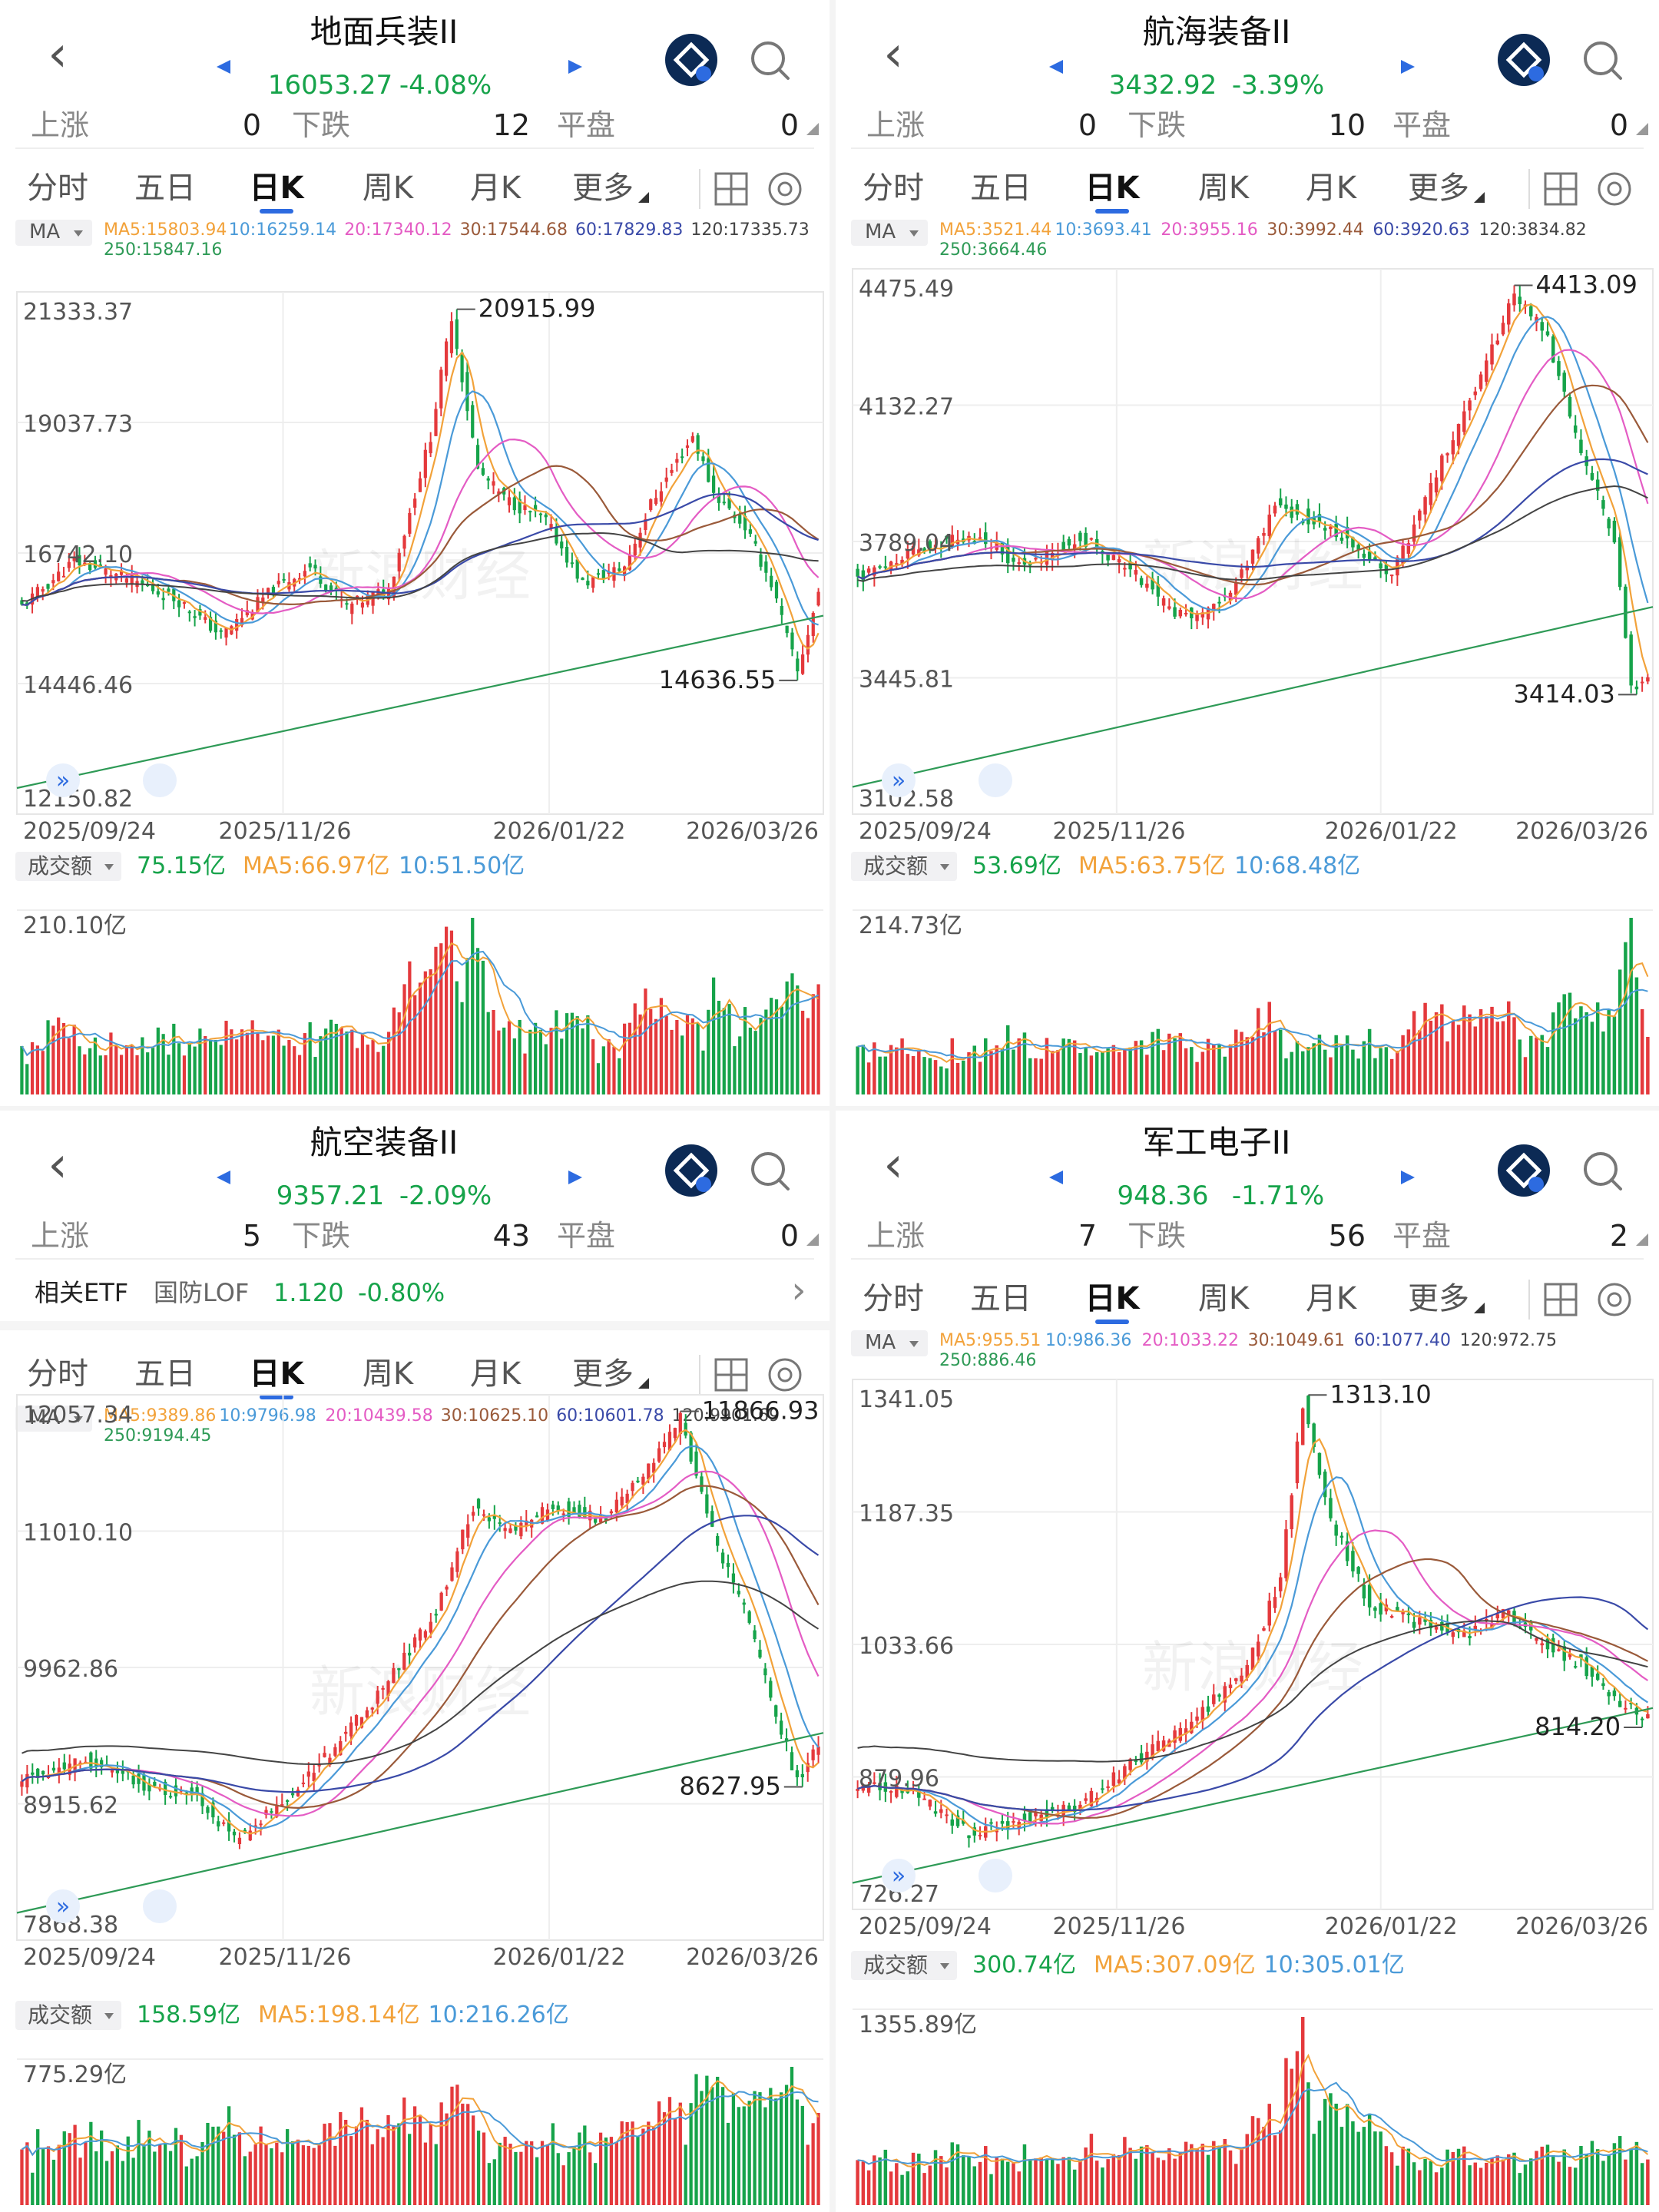 The height and width of the screenshot is (2212, 1659). What do you see at coordinates (201, 1293) in the screenshot?
I see `etf-name: 国防LOF` at bounding box center [201, 1293].